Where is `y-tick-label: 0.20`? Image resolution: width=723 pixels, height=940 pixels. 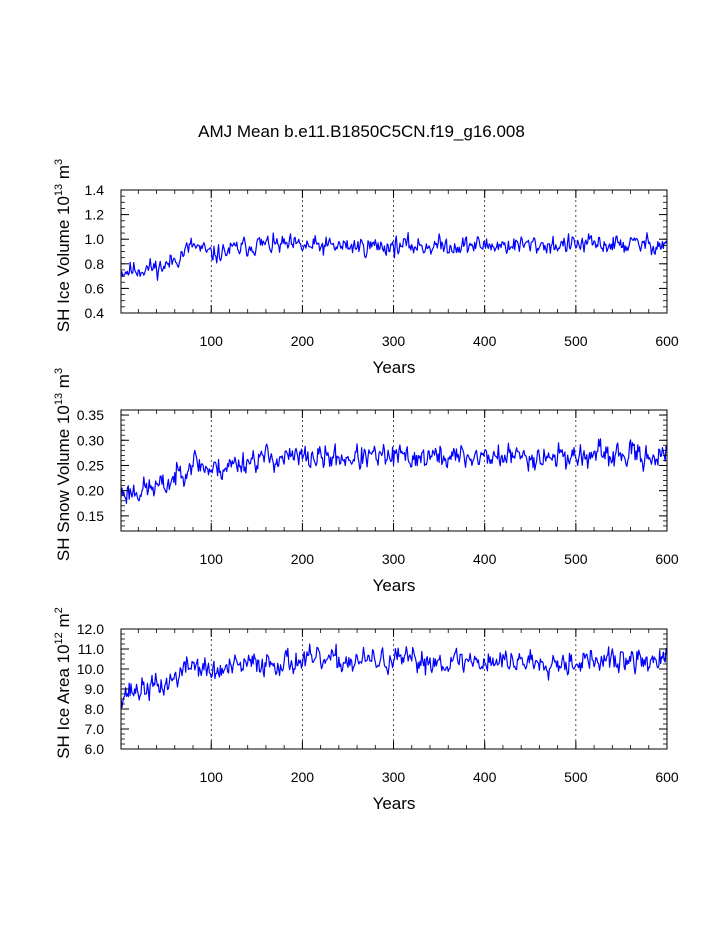 y-tick-label: 0.20 is located at coordinates (90, 491).